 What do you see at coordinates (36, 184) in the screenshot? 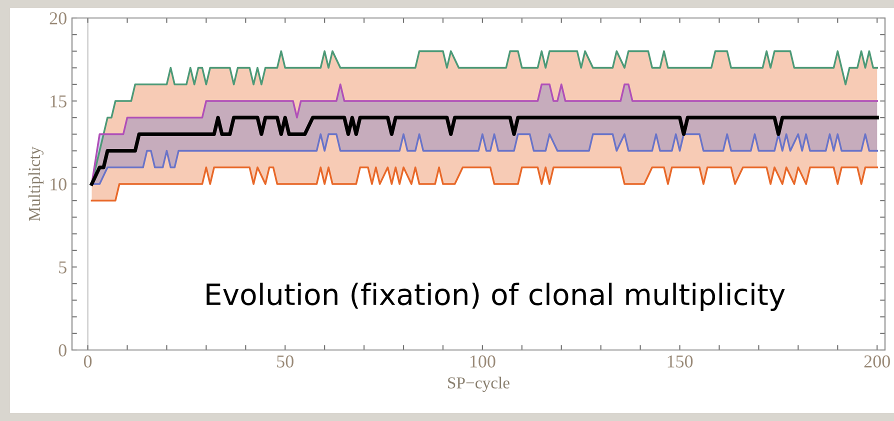
I see `y-axis-title: Multiplicty` at bounding box center [36, 184].